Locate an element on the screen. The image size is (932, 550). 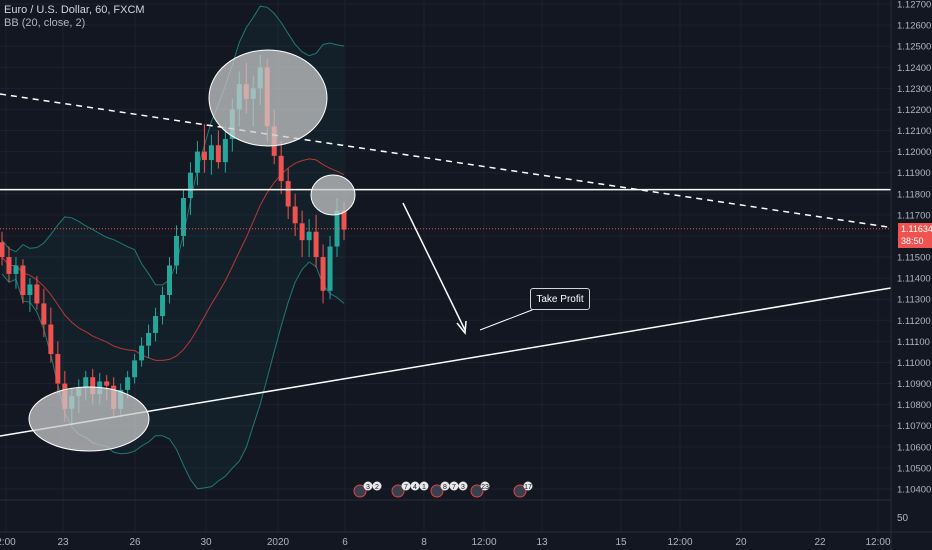
projection-arrow-head is located at coordinates (461, 327).